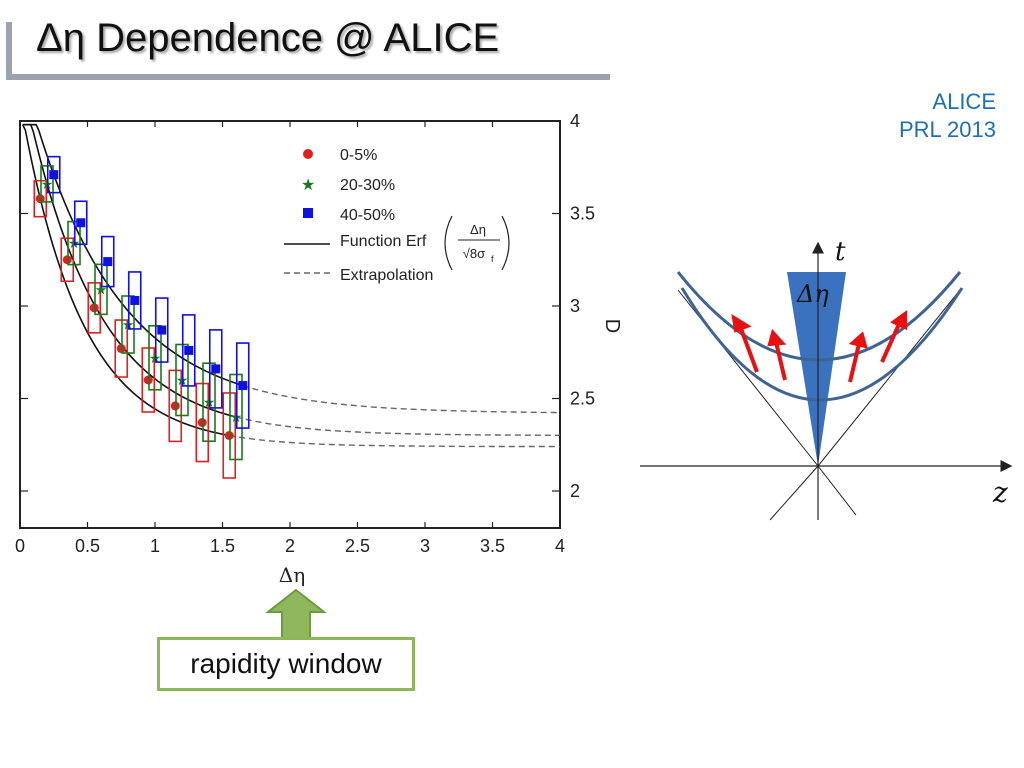 Image resolution: width=1024 pixels, height=768 pixels. I want to click on legend-extrapolation-label: Extrapolation, so click(386, 275).